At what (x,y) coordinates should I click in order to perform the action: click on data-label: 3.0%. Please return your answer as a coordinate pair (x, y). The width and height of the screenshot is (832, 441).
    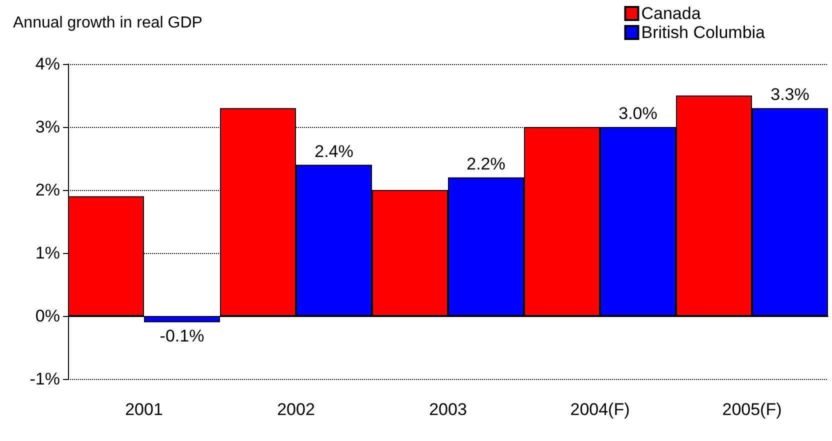
    Looking at the image, I should click on (638, 113).